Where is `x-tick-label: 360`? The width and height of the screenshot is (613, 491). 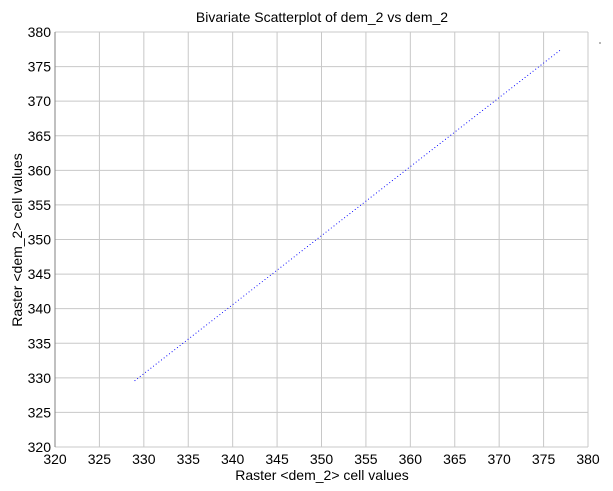
x-tick-label: 360 is located at coordinates (411, 459).